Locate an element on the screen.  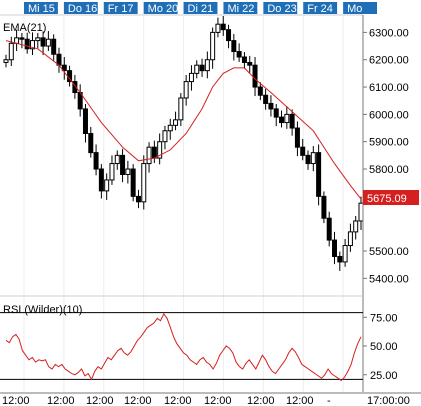
price-tick-label: 5400.00 is located at coordinates (389, 279).